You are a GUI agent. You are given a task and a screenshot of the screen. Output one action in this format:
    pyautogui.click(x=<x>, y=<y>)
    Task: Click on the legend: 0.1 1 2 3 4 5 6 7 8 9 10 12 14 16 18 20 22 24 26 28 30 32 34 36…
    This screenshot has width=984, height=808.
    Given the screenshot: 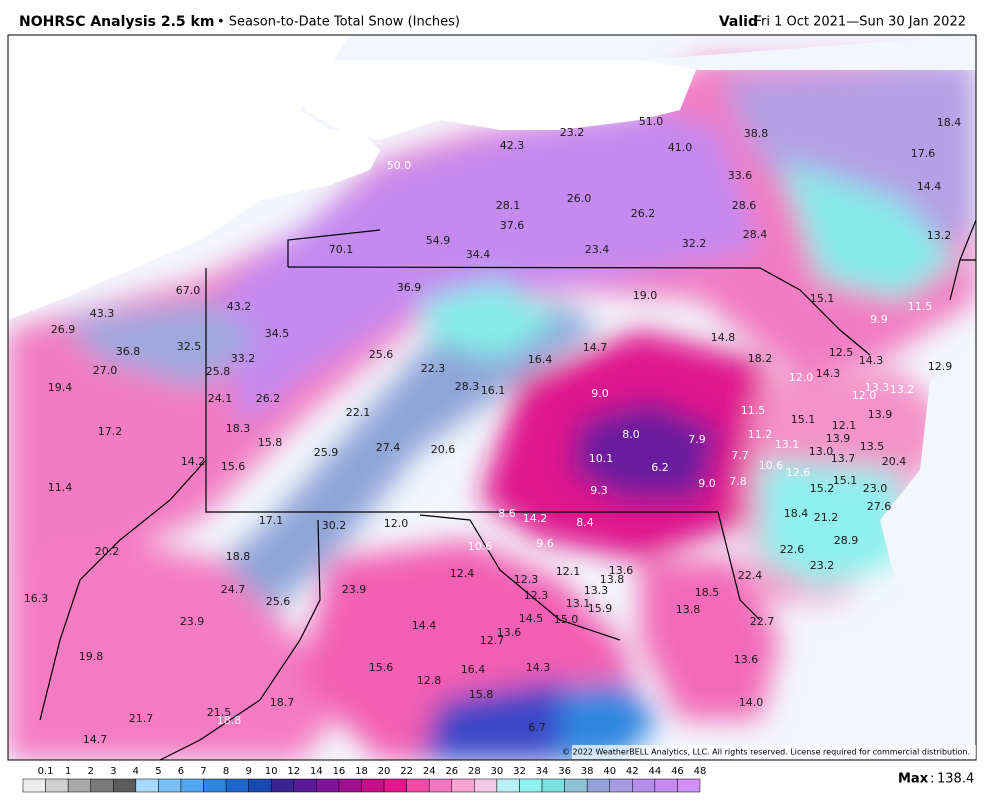 What is the action you would take?
    pyautogui.click(x=364, y=779)
    